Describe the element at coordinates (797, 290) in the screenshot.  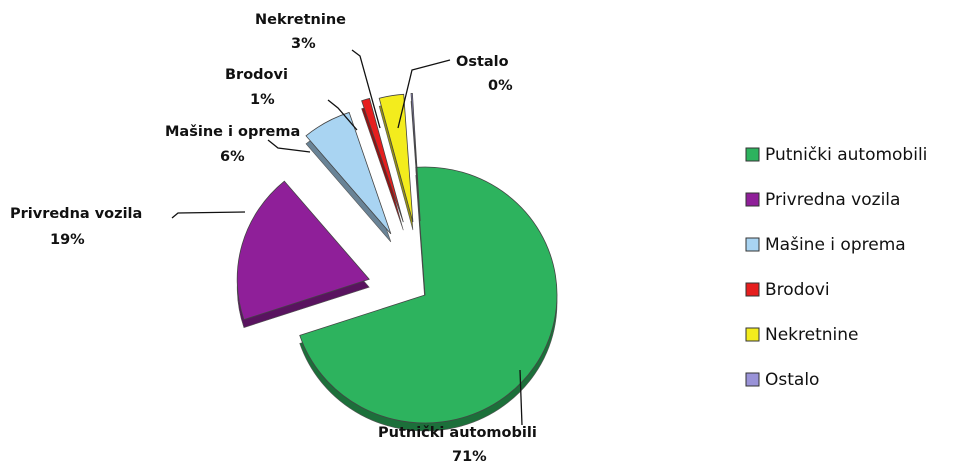
I see `legend-label: Brodovi` at that location.